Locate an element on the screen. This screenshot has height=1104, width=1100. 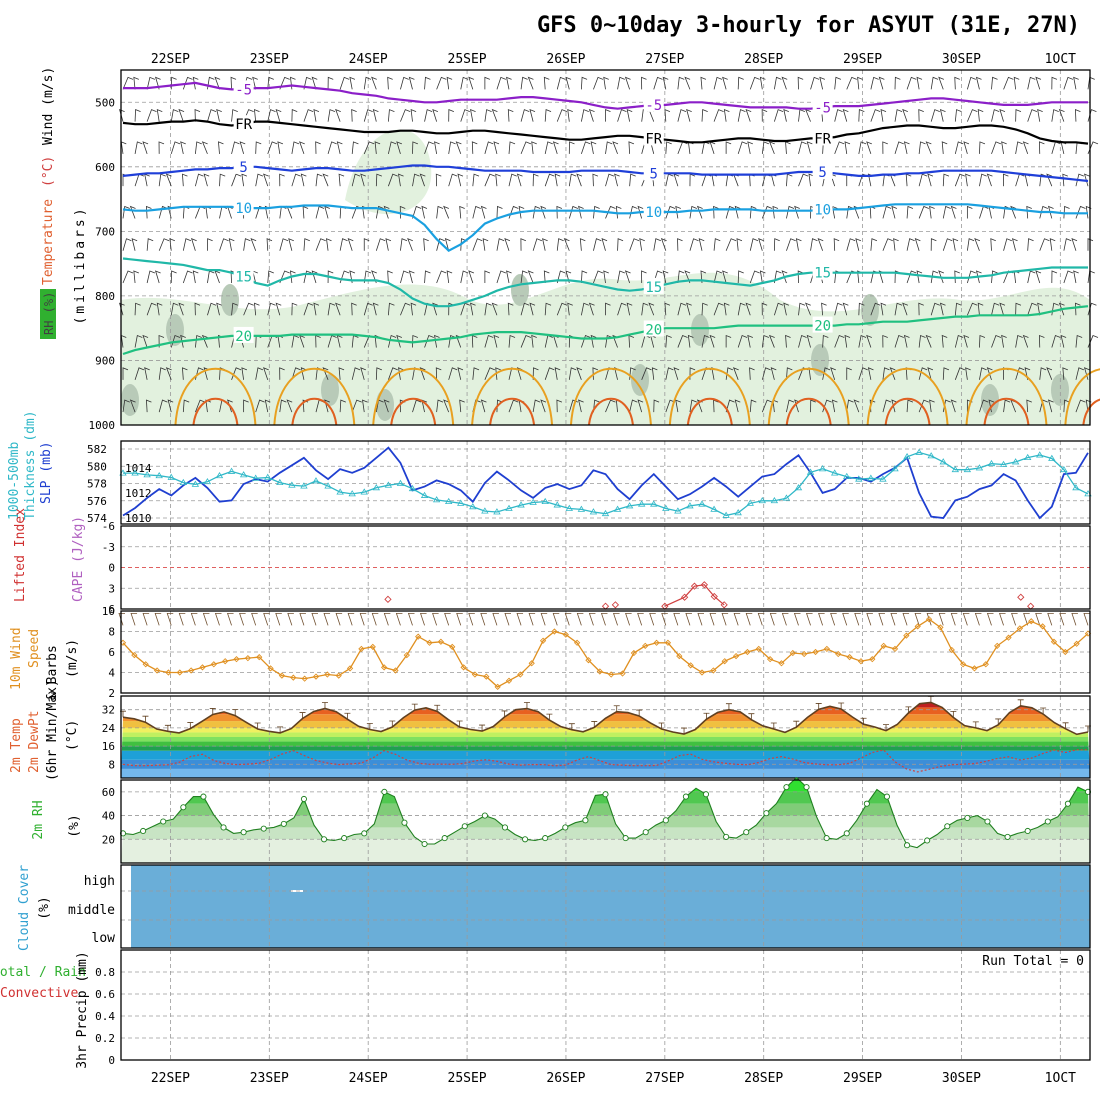
date-label-bottom: 23SEP is located at coordinates (269, 1078).